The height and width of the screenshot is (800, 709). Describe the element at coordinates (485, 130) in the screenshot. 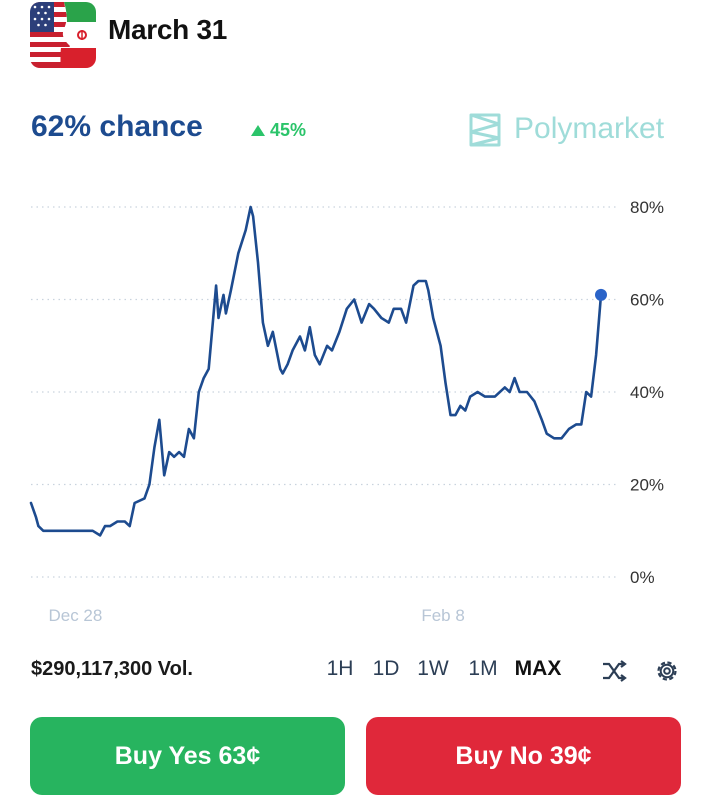

I see `polymarket-logo-icon` at that location.